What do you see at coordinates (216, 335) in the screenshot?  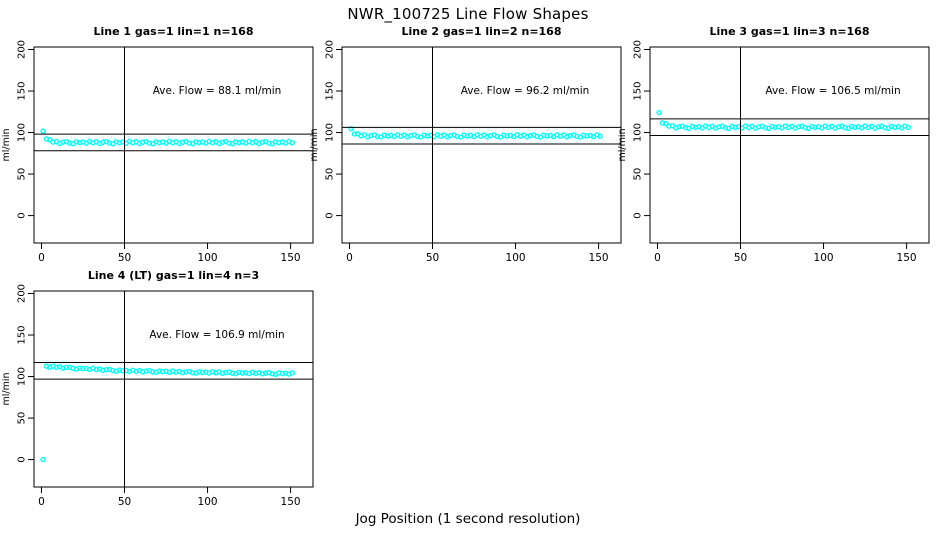 I see `ave-flow-annotation: Ave. Flow = 106.9 ml/min` at bounding box center [216, 335].